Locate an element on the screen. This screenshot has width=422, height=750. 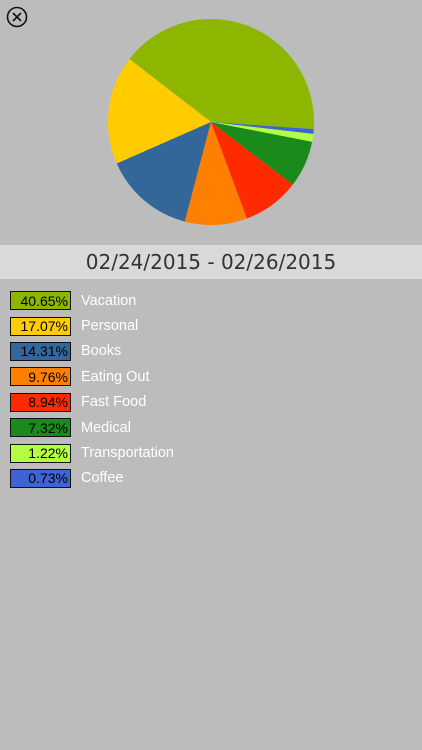
pie-slice-medical is located at coordinates (262, 153).